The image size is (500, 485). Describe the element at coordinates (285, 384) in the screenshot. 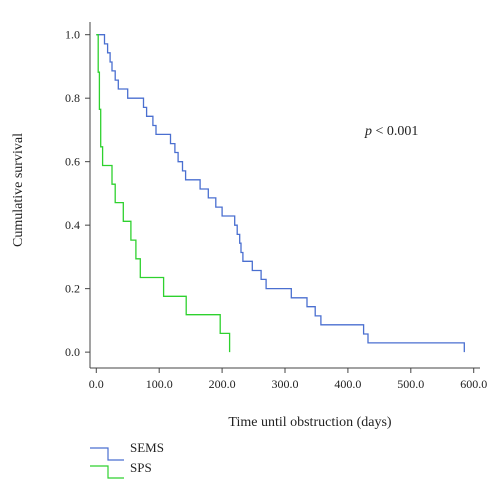

I see `x-tick-label: 300.0` at that location.